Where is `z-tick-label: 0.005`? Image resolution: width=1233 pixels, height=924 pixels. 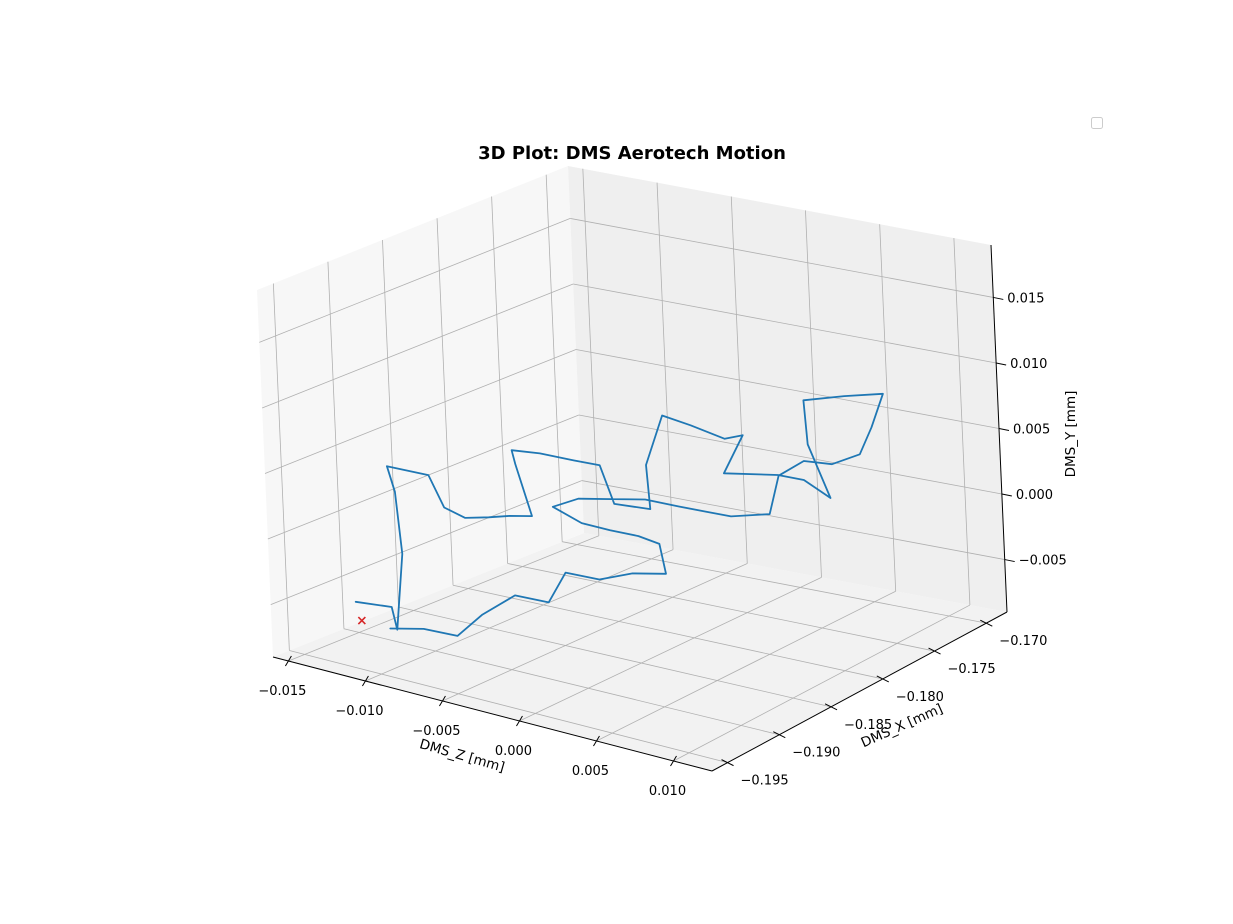
z-tick-label: 0.005 is located at coordinates (1031, 430).